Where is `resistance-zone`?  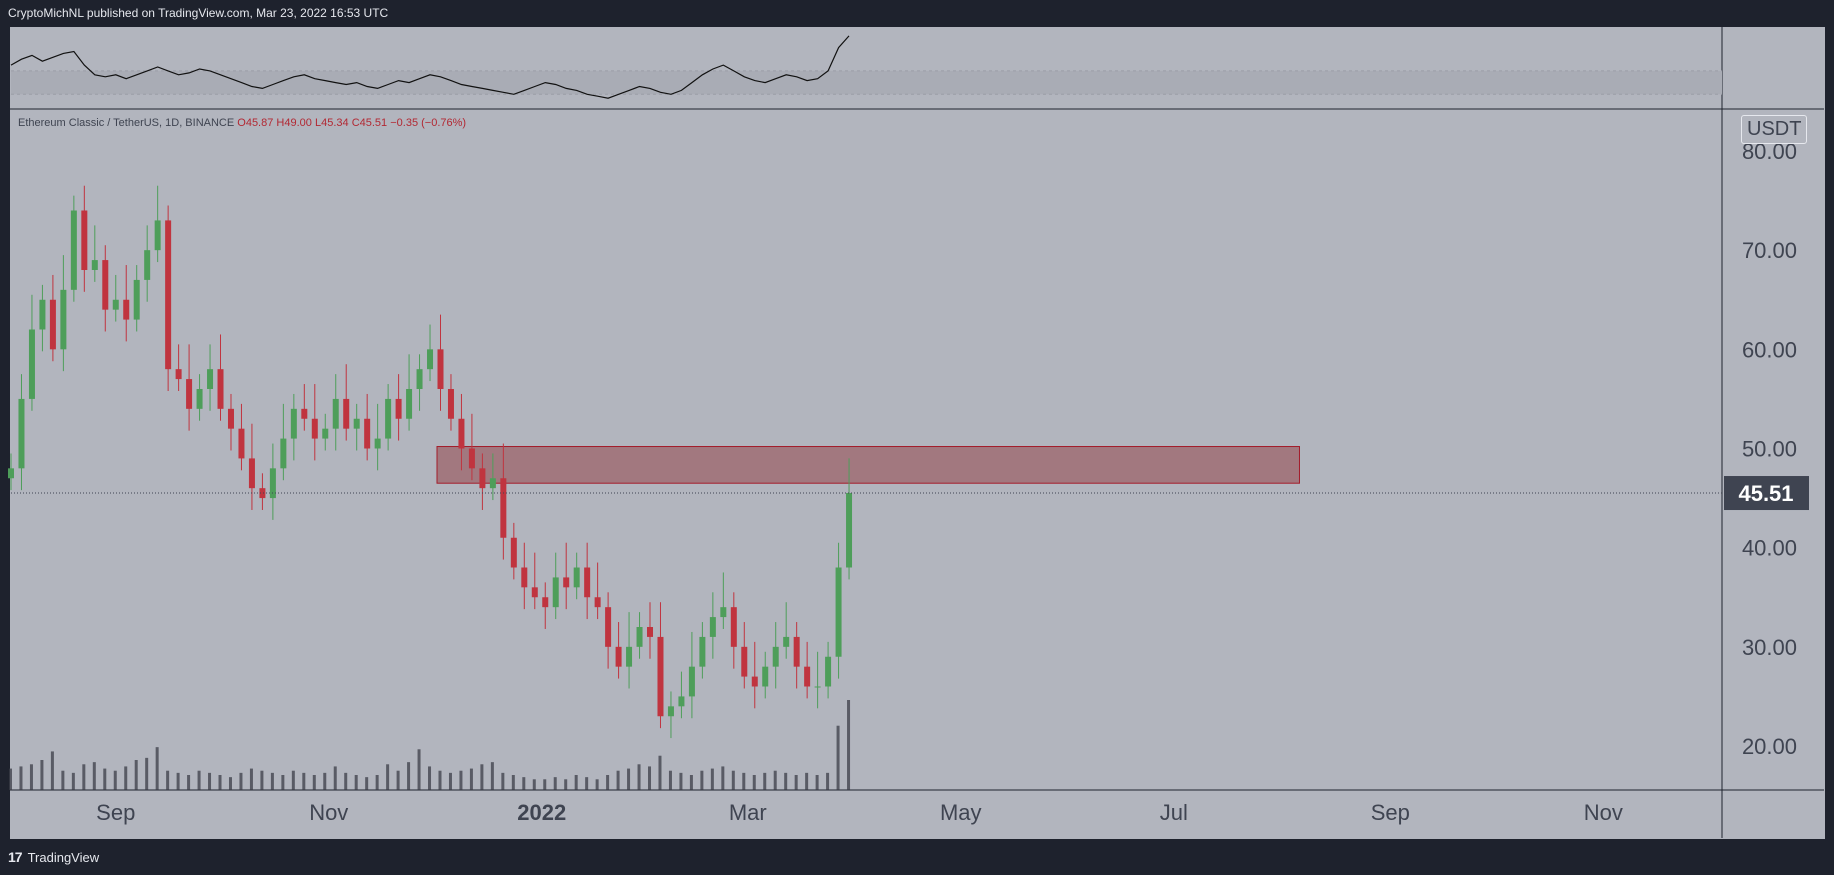
resistance-zone is located at coordinates (868, 465).